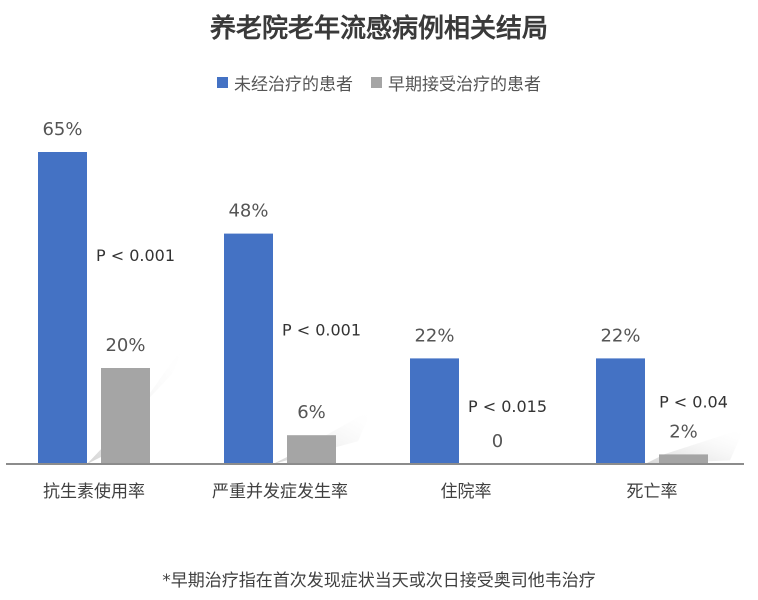 Image resolution: width=758 pixels, height=600 pixels. Describe the element at coordinates (248, 211) in the screenshot. I see `value-label-untreated-1: 48%` at that location.